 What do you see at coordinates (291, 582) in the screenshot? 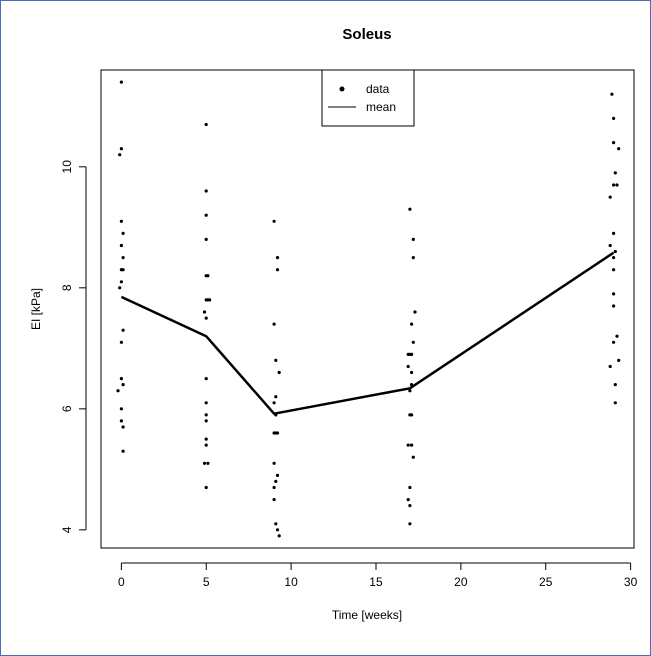
I see `x-tick-label: 10` at bounding box center [291, 582].